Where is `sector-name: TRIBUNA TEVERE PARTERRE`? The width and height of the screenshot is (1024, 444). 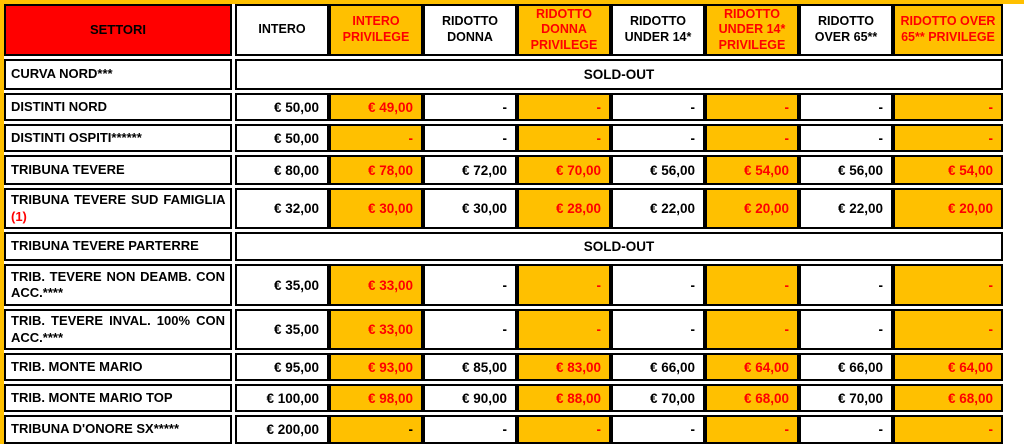 sector-name: TRIBUNA TEVERE PARTERRE is located at coordinates (105, 246).